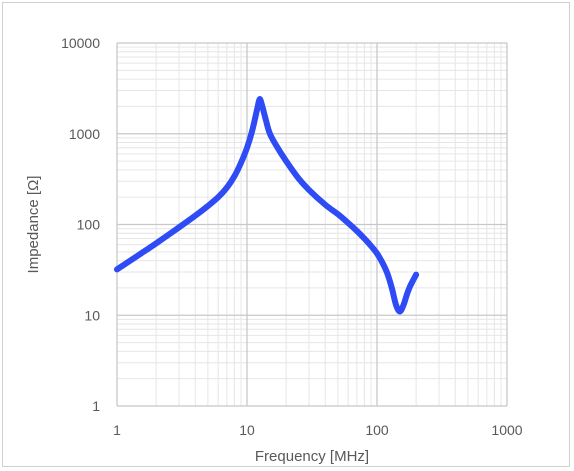  I want to click on y-tick-label: 10000, so click(80, 43).